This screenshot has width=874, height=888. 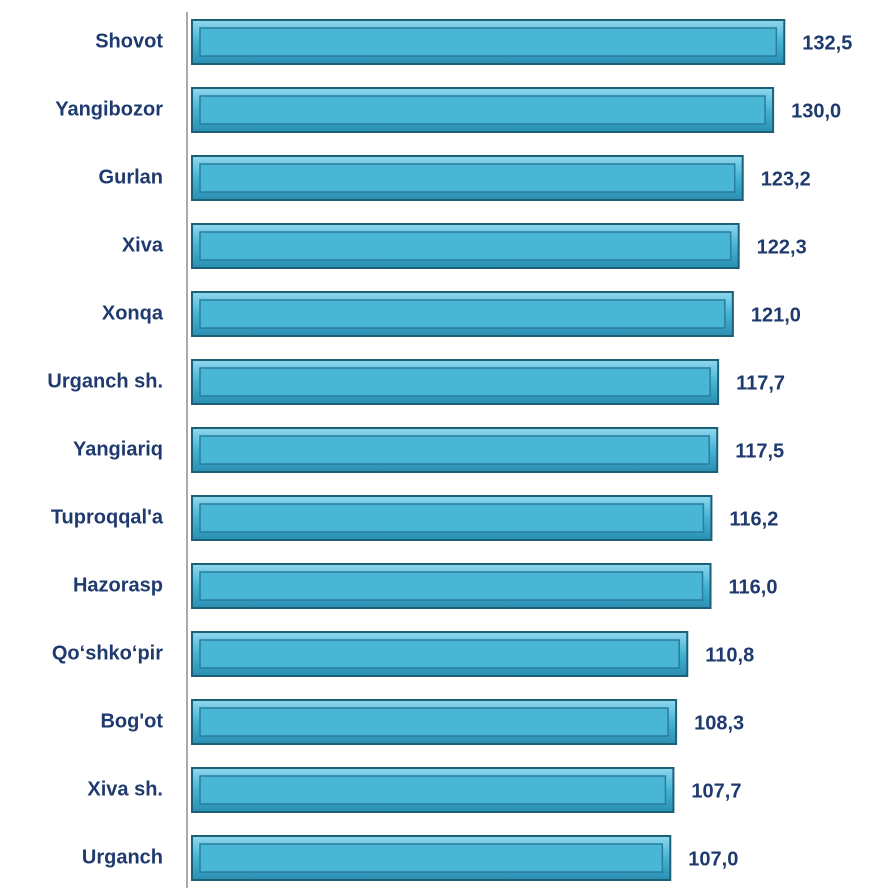 I want to click on category-label: Hazorasp, so click(x=118, y=585).